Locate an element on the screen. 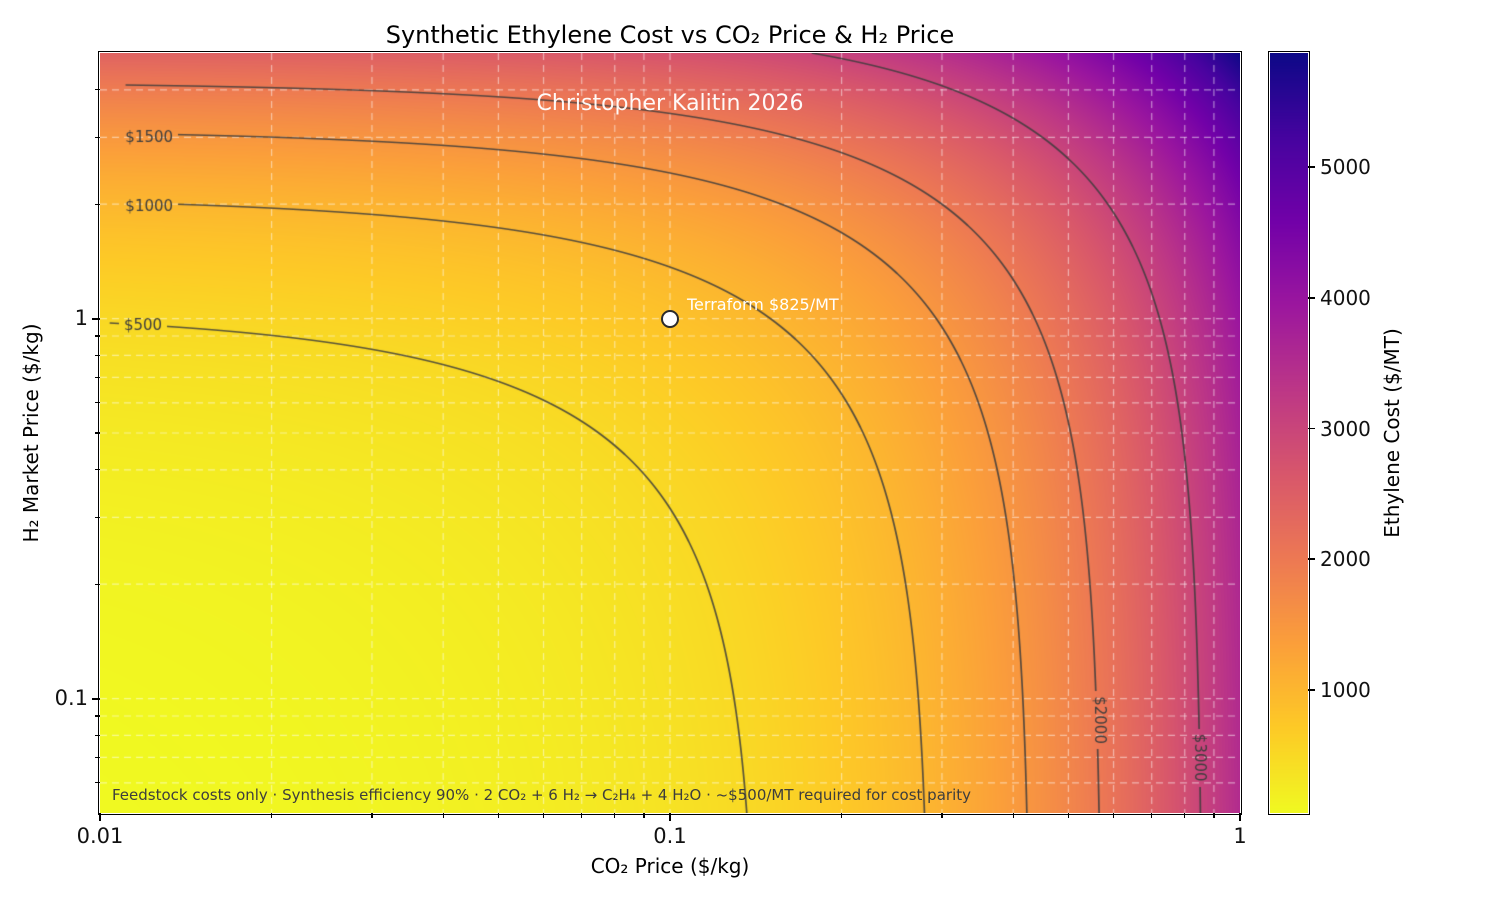  x-tick-label: 0.01 is located at coordinates (100, 836).